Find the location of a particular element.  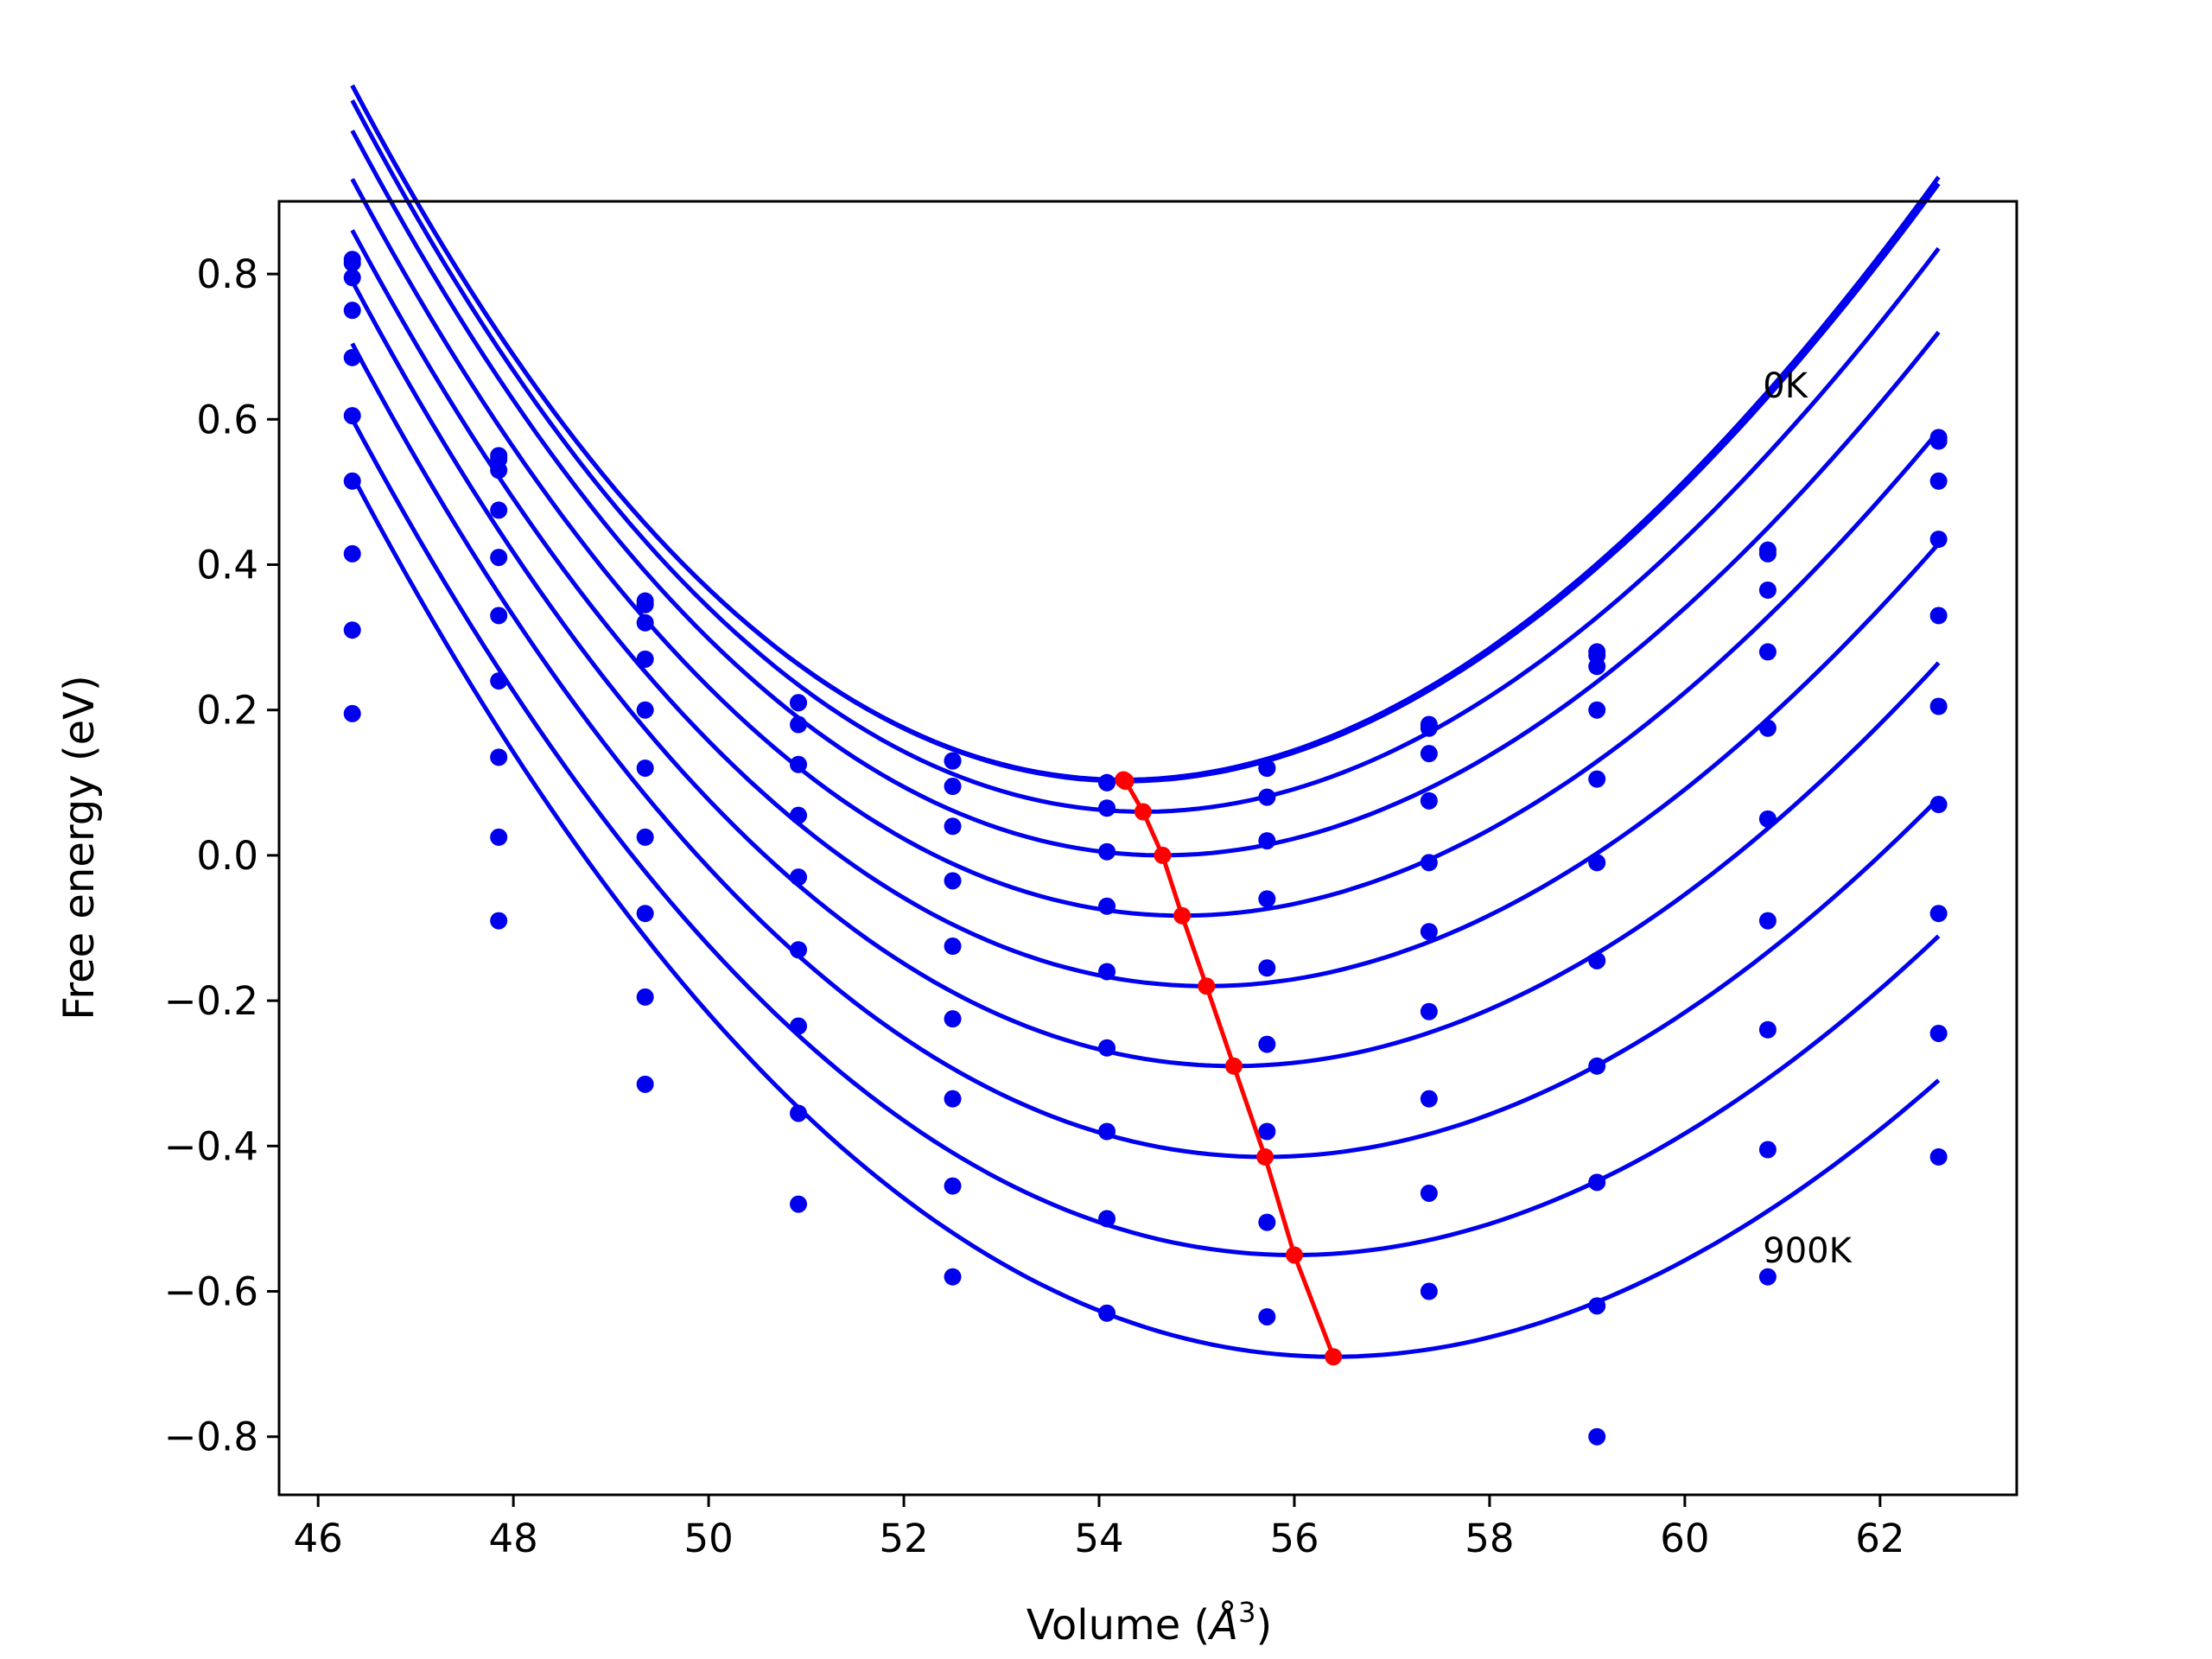

x-axis-title-unit: Å is located at coordinates (1222, 1624).